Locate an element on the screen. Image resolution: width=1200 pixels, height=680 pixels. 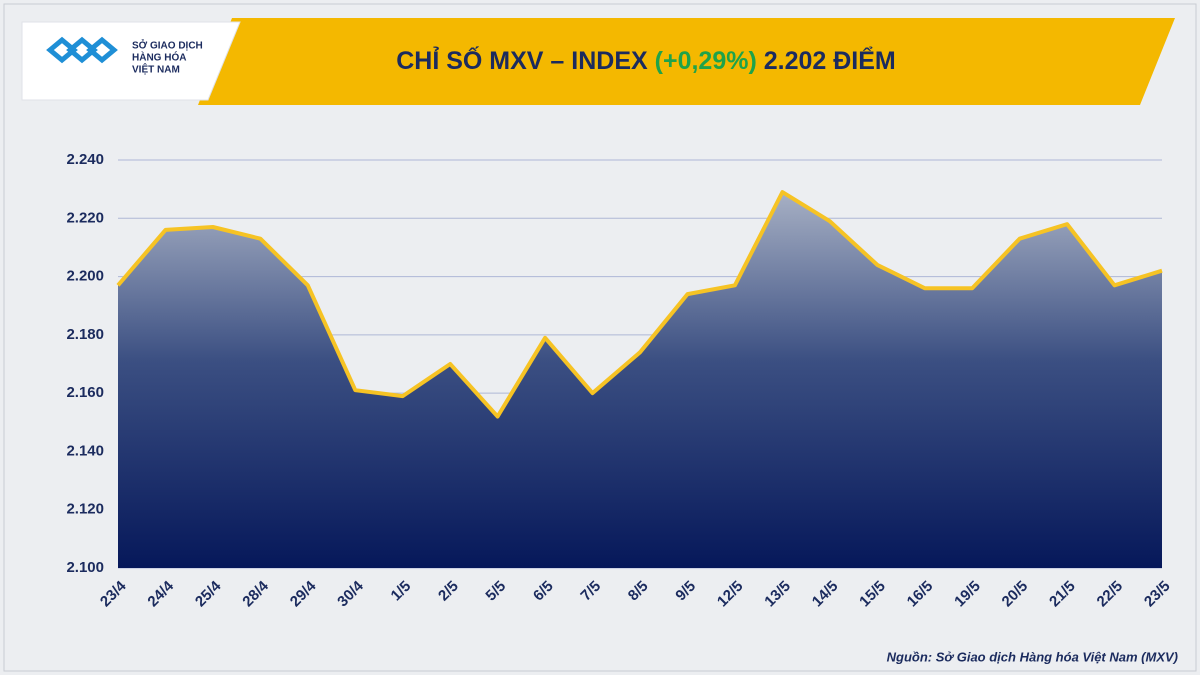
y-tick-label: 2.220 is located at coordinates (85, 217).